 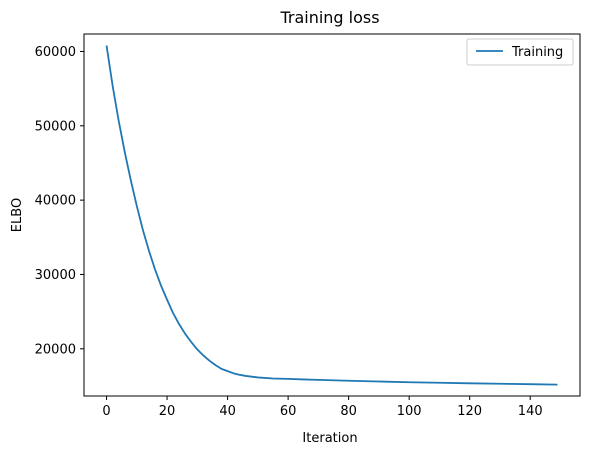 What do you see at coordinates (55, 126) in the screenshot?
I see `y-tick-label: 50000` at bounding box center [55, 126].